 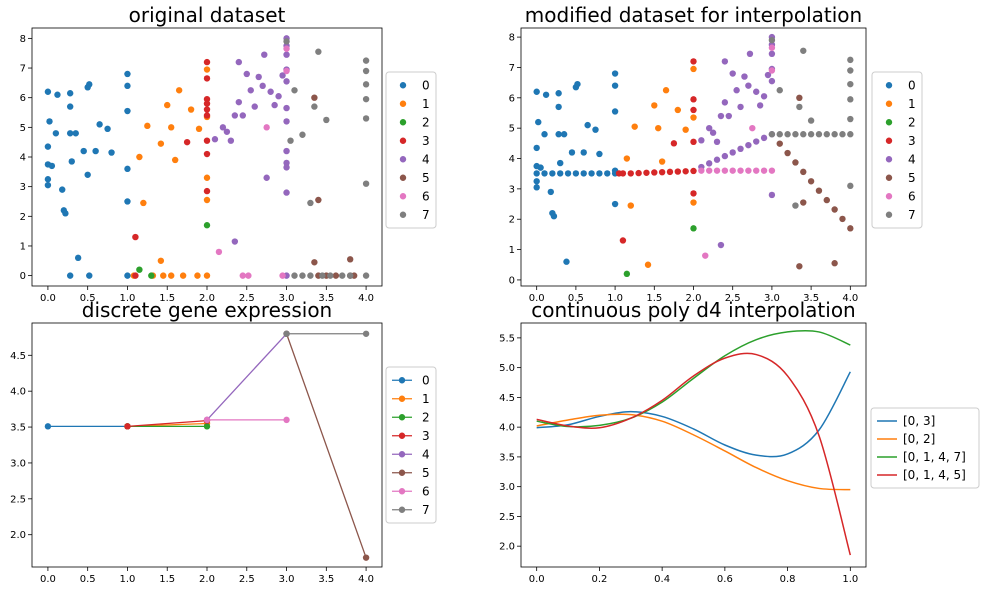 What do you see at coordinates (48, 579) in the screenshot?
I see `x-tick-label: 0.0` at bounding box center [48, 579].